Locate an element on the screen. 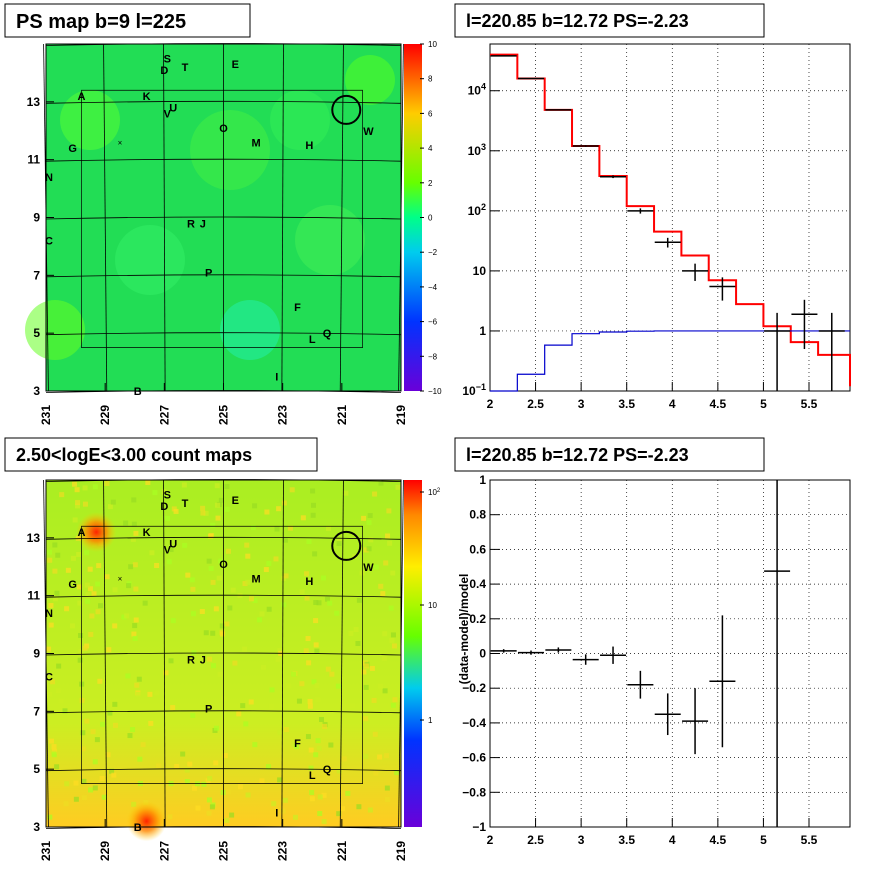 Image resolution: width=896 pixels, height=872 pixels. source-label: U is located at coordinates (173, 545).